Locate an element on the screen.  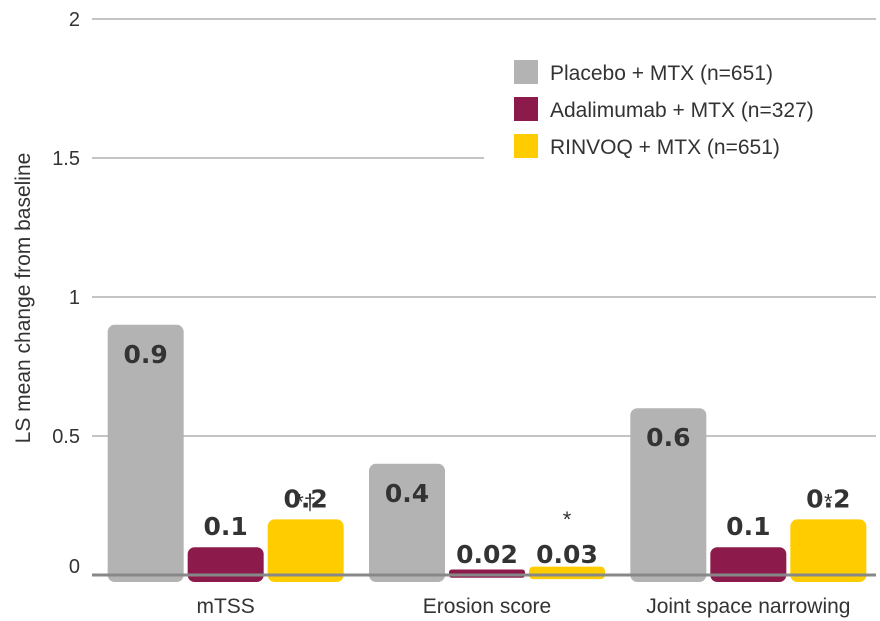
y-tick-label: 2 is located at coordinates (74, 20).